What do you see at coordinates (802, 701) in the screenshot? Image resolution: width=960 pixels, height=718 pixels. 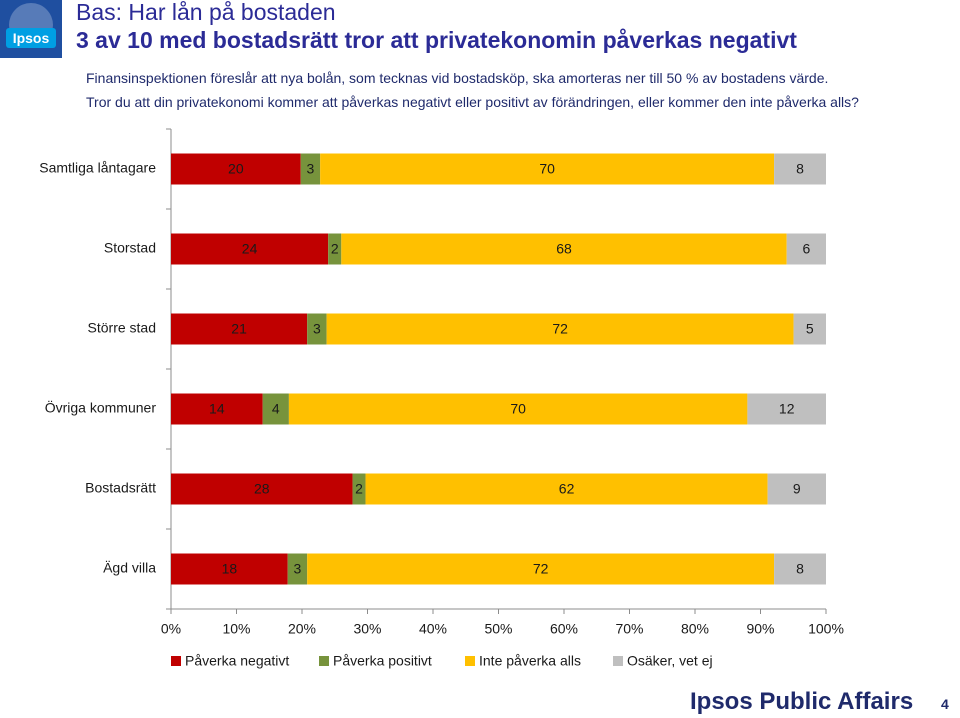 I see `footer-brand: Ipsos Public Affairs` at bounding box center [802, 701].